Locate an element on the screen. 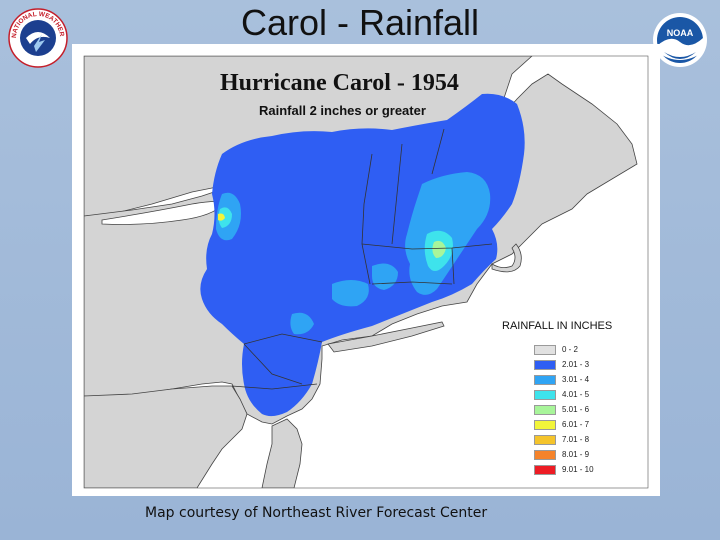 Image resolution: width=720 pixels, height=540 pixels. legend-item: 5.01 - 6 is located at coordinates (577, 409).